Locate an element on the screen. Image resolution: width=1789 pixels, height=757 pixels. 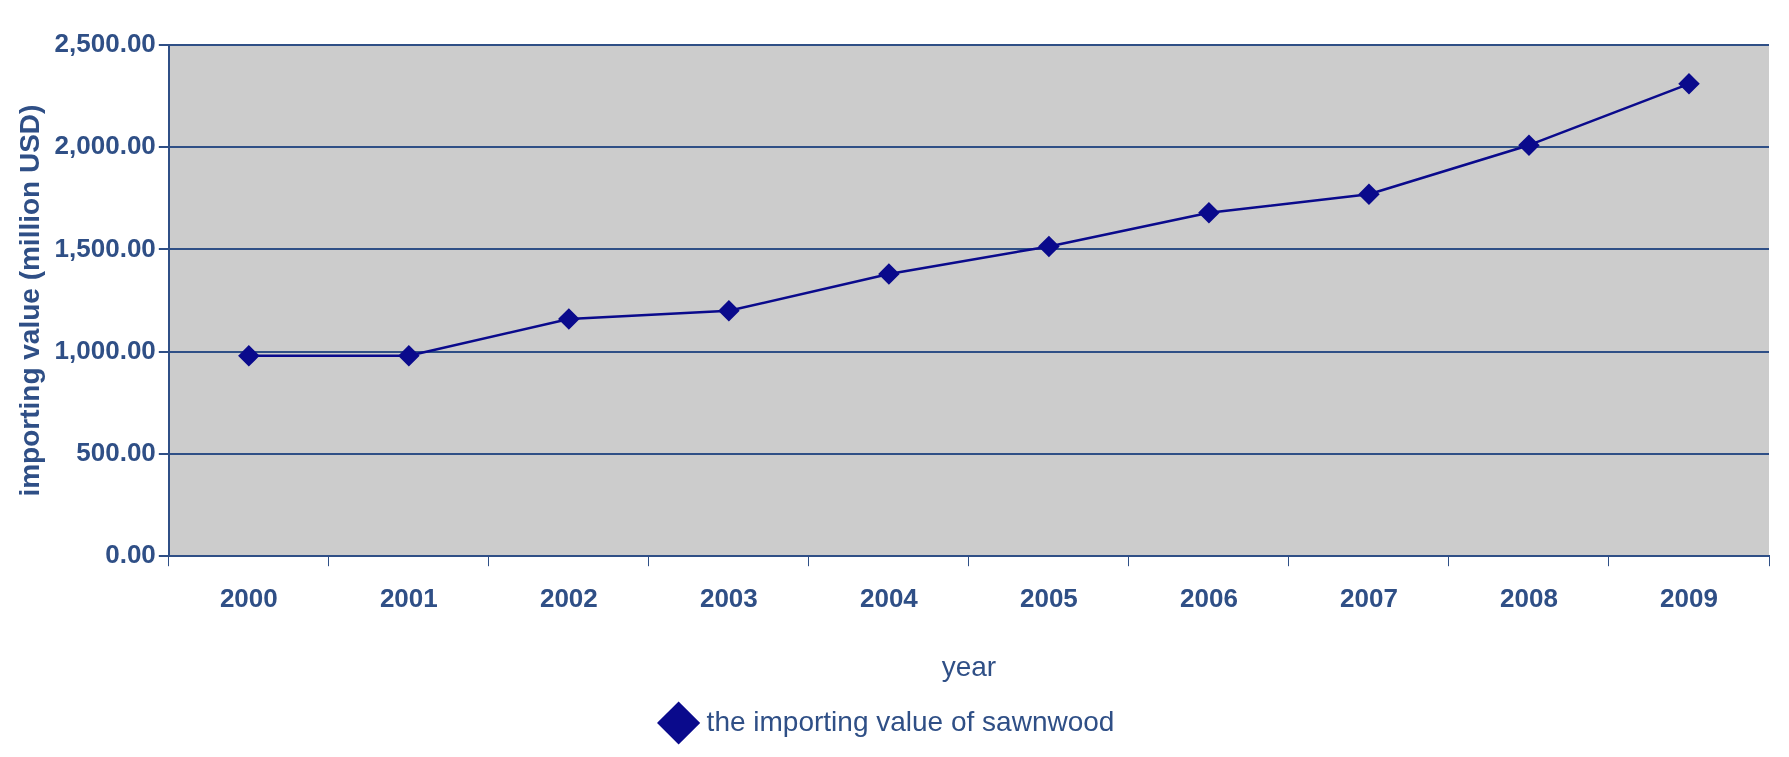
y-tick-label: 1,000.00 is located at coordinates (105, 349).